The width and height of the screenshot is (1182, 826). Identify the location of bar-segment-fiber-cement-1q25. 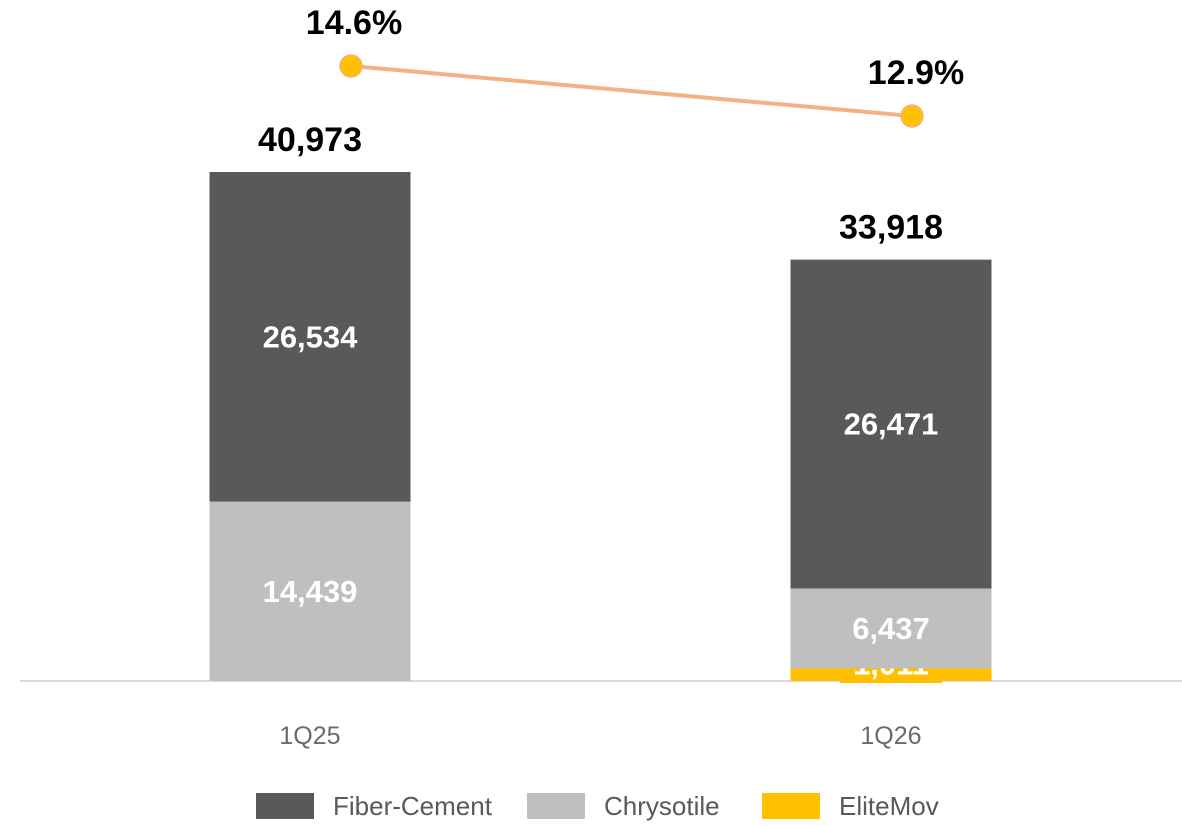
(310, 337).